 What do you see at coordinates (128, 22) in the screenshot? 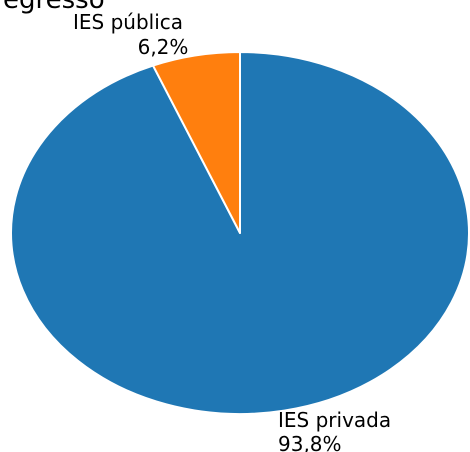
I see `slice-label-ies-publica: IES pública` at bounding box center [128, 22].